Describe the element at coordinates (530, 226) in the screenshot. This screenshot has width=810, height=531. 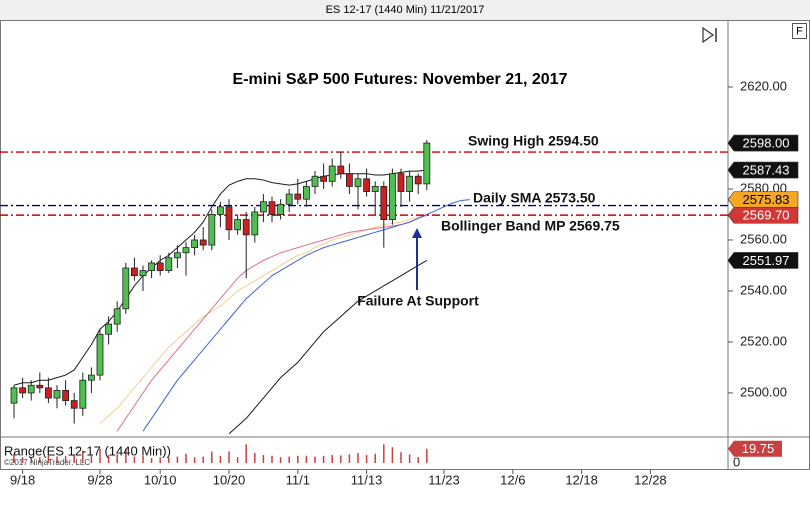
I see `level-label: Bollinger Band MP 2569.75` at that location.